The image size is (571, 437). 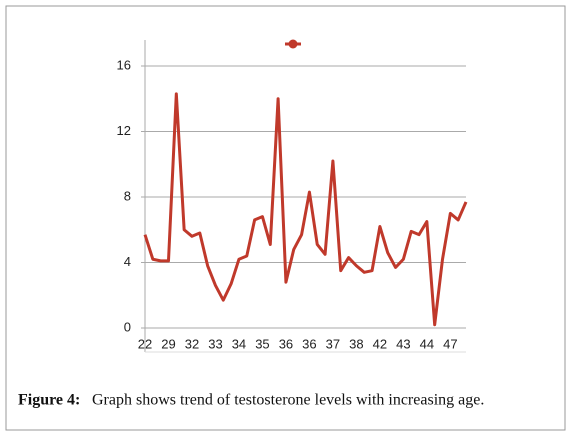 I want to click on x-tick-label: 32, so click(x=192, y=343).